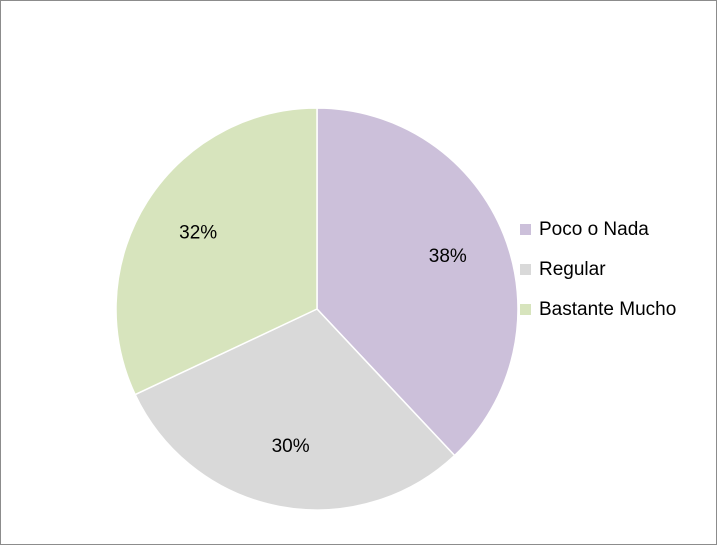 This screenshot has height=545, width=719. I want to click on data-label-bastante-mucho: 32%, so click(198, 233).